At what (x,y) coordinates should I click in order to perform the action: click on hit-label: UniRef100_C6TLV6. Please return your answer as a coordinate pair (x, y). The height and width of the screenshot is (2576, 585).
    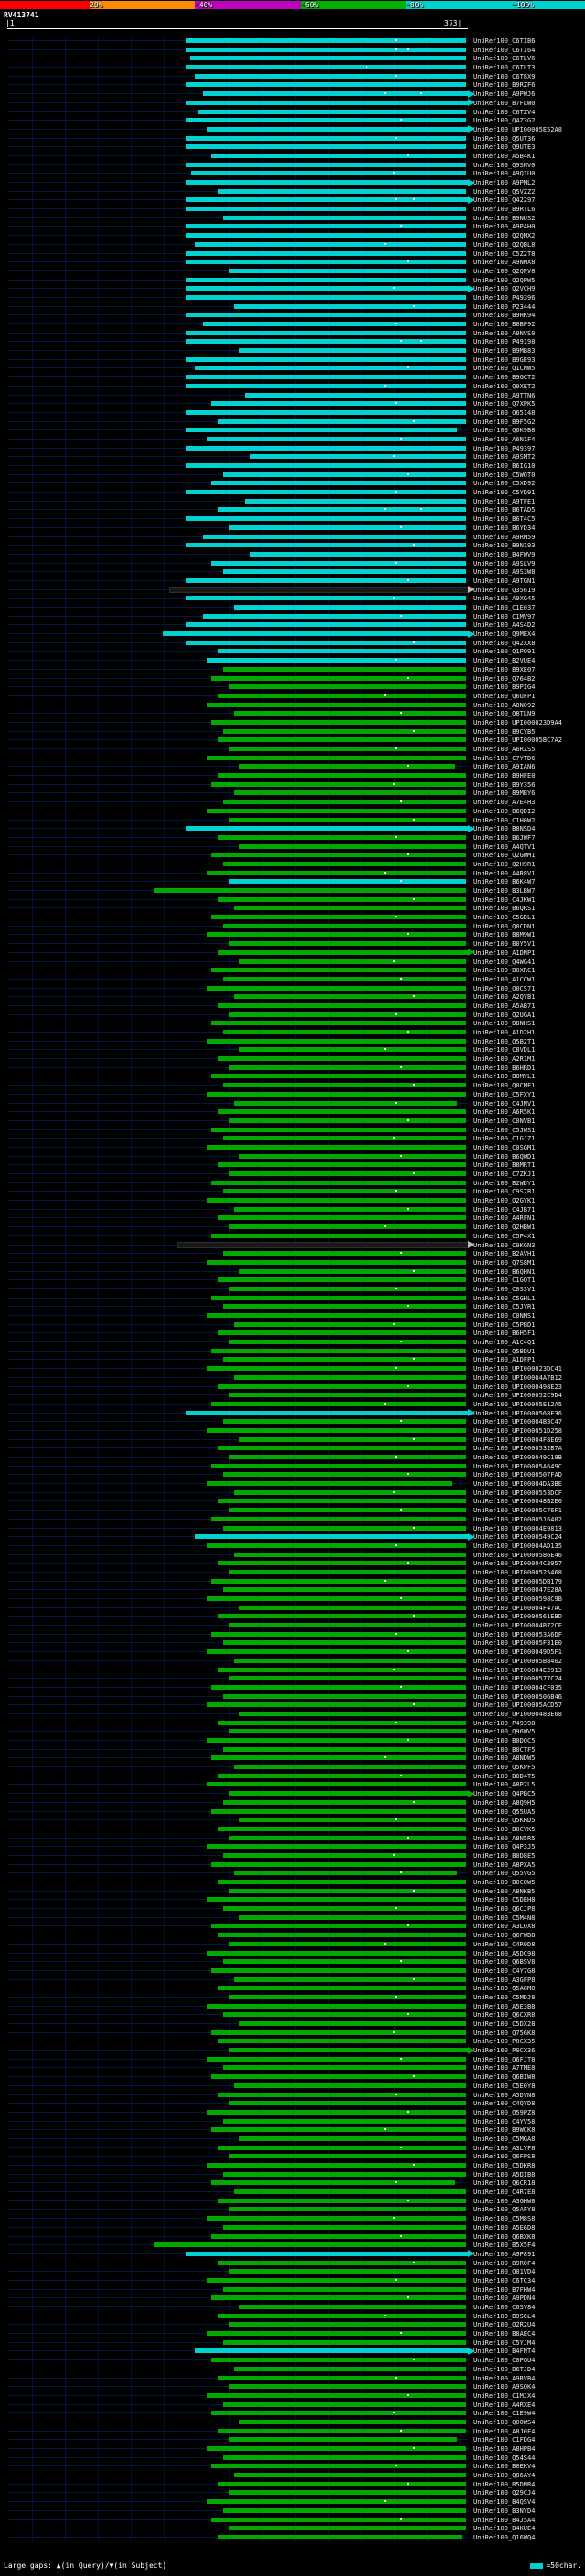
    Looking at the image, I should click on (505, 59).